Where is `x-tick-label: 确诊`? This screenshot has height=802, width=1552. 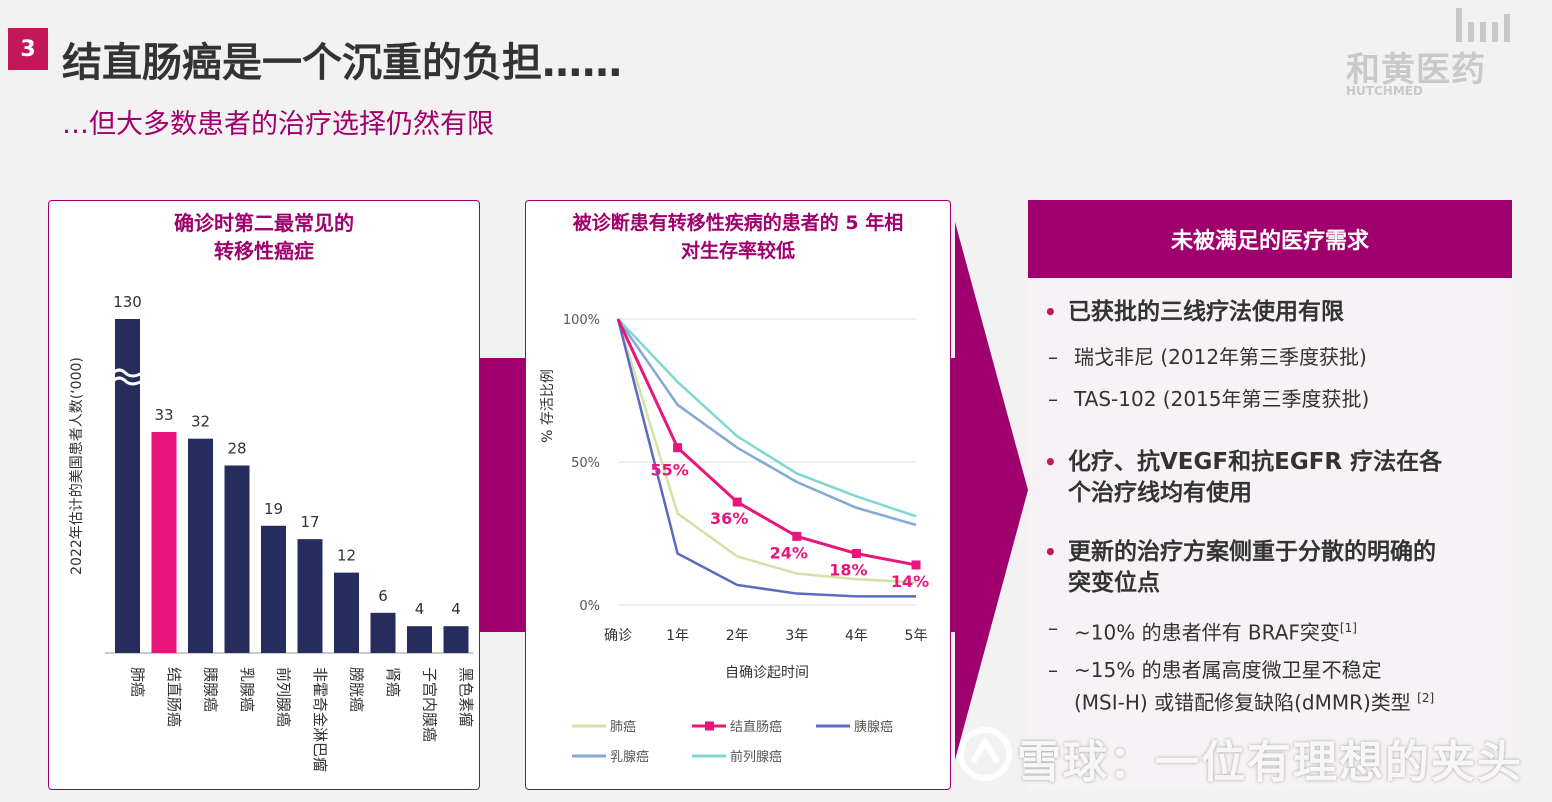
x-tick-label: 确诊 is located at coordinates (618, 636).